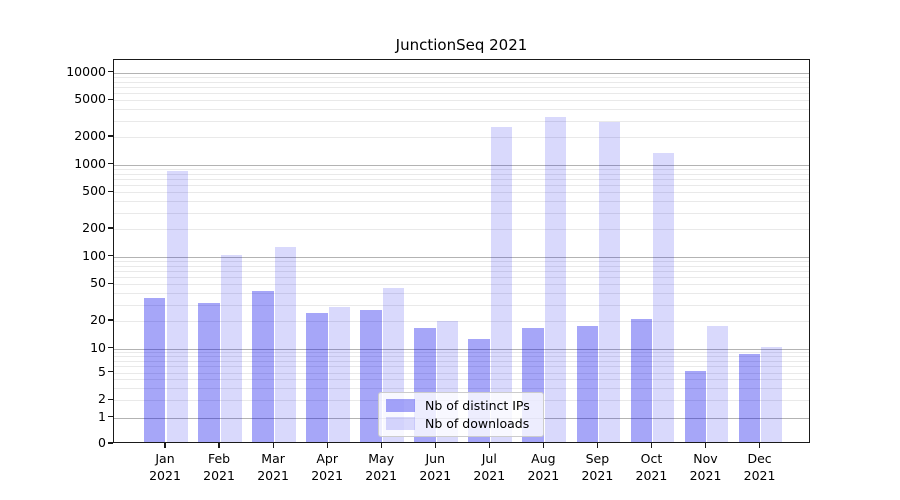 The image size is (900, 500). Describe the element at coordinates (663, 297) in the screenshot. I see `bar-downloads-oct` at that location.